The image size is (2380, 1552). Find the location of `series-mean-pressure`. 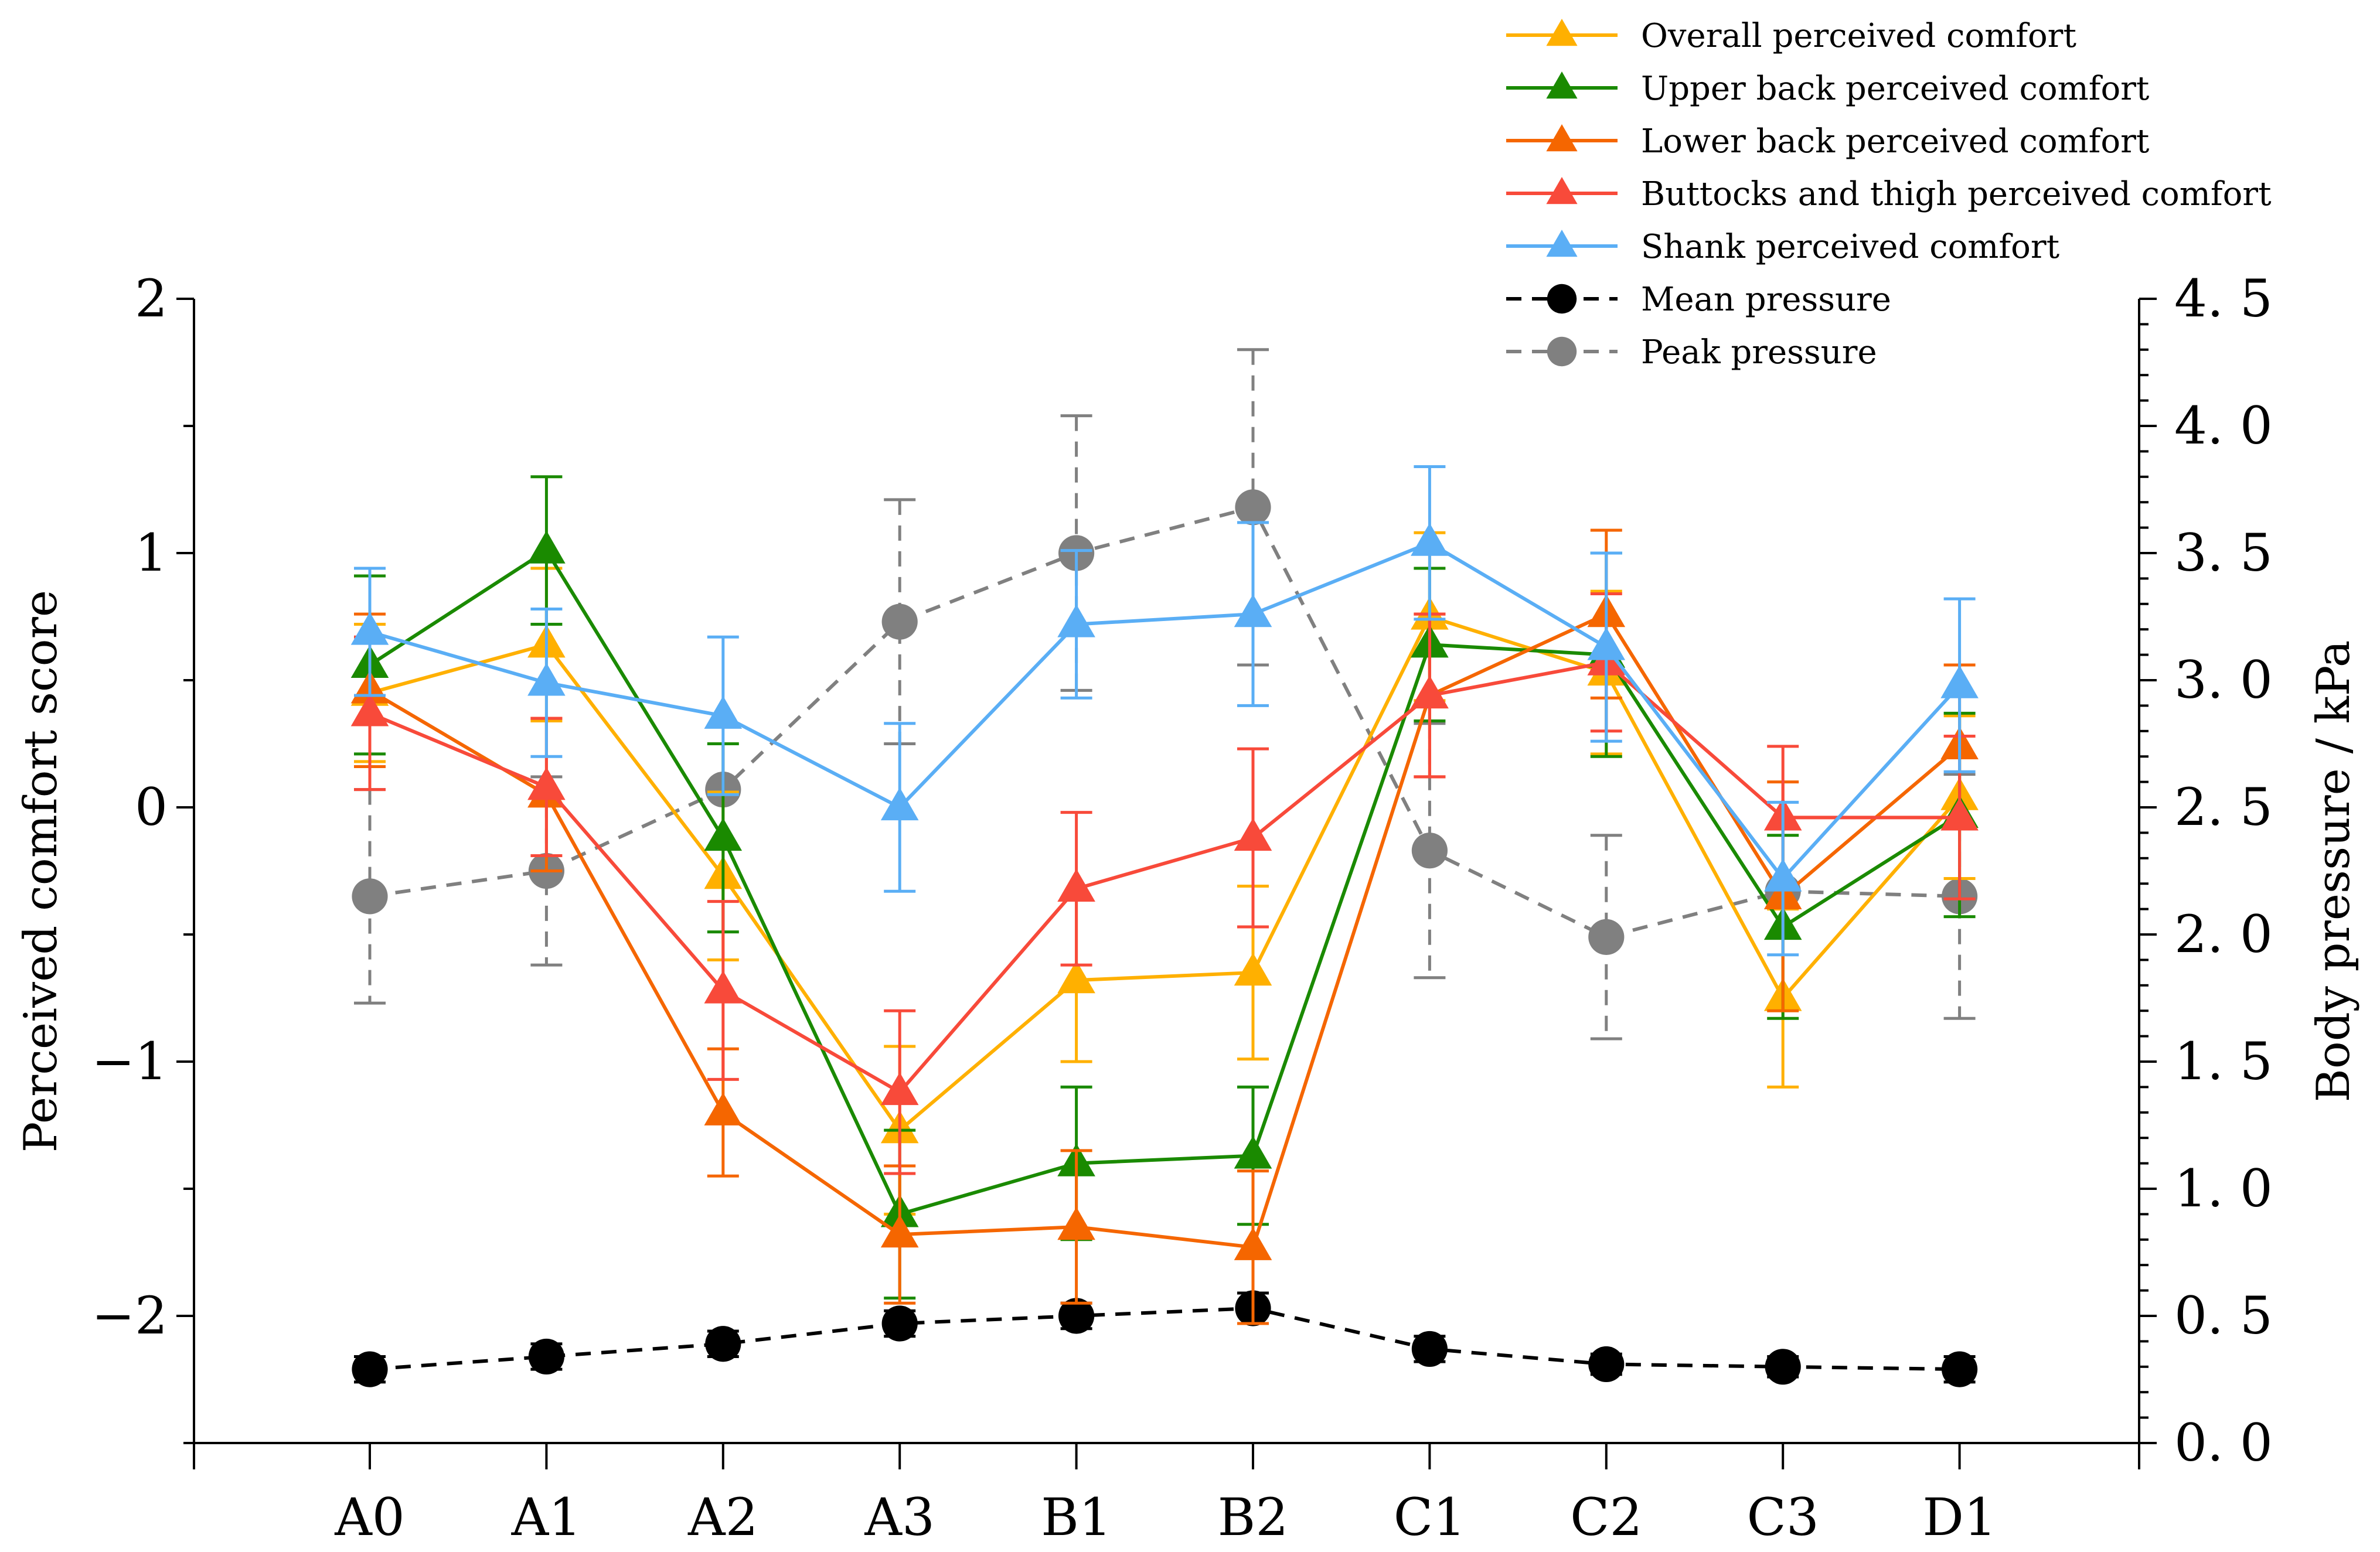

series-mean-pressure is located at coordinates (1165, 1338).